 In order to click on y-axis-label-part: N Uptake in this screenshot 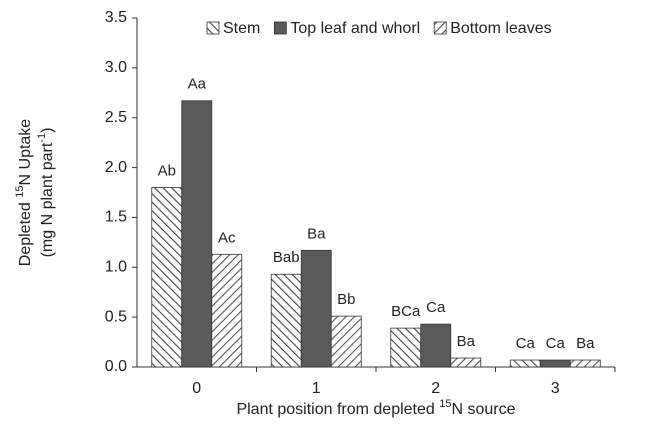, I will do `click(25, 152)`.